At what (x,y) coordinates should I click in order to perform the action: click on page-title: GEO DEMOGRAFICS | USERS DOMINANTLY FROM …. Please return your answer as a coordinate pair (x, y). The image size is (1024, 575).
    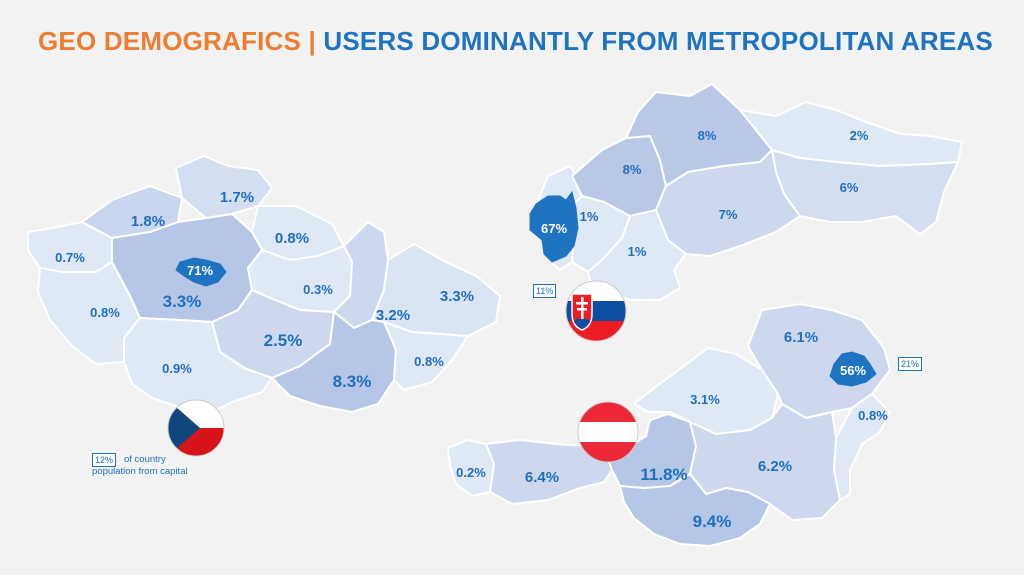
    Looking at the image, I should click on (515, 41).